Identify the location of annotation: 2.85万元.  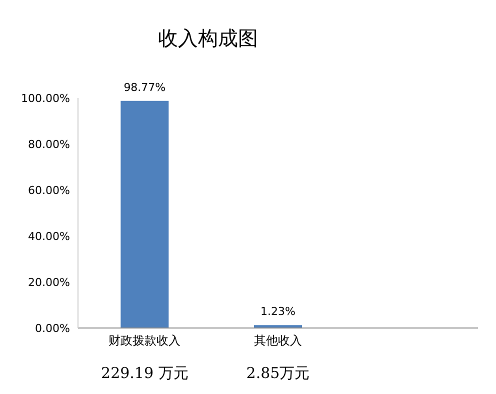
(278, 373).